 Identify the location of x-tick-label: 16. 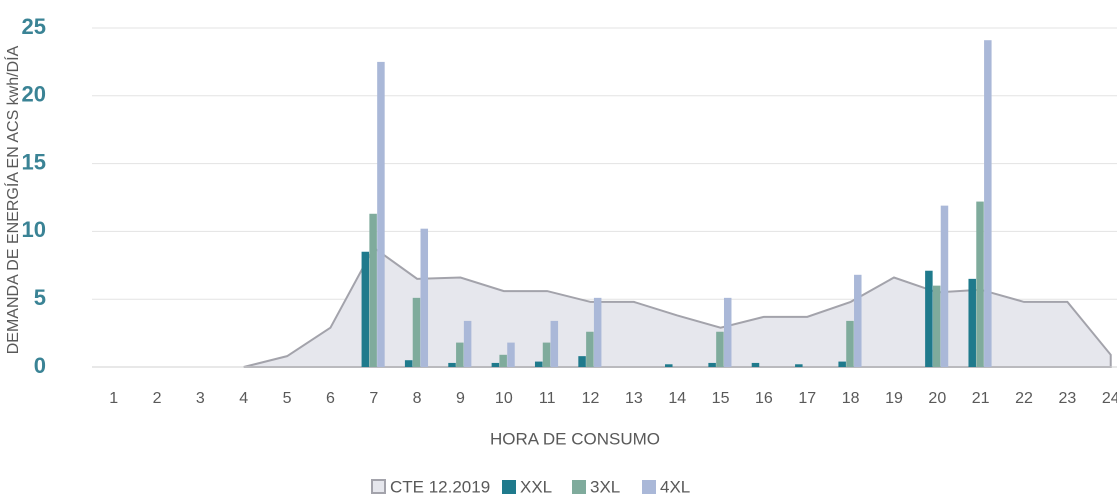
(764, 398).